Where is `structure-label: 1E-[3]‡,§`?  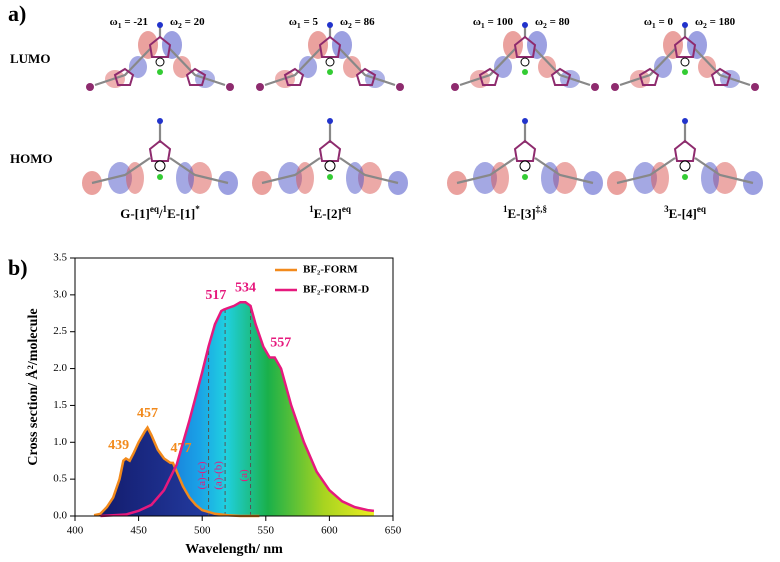
structure-label: 1E-[3]‡,§ is located at coordinates (525, 212).